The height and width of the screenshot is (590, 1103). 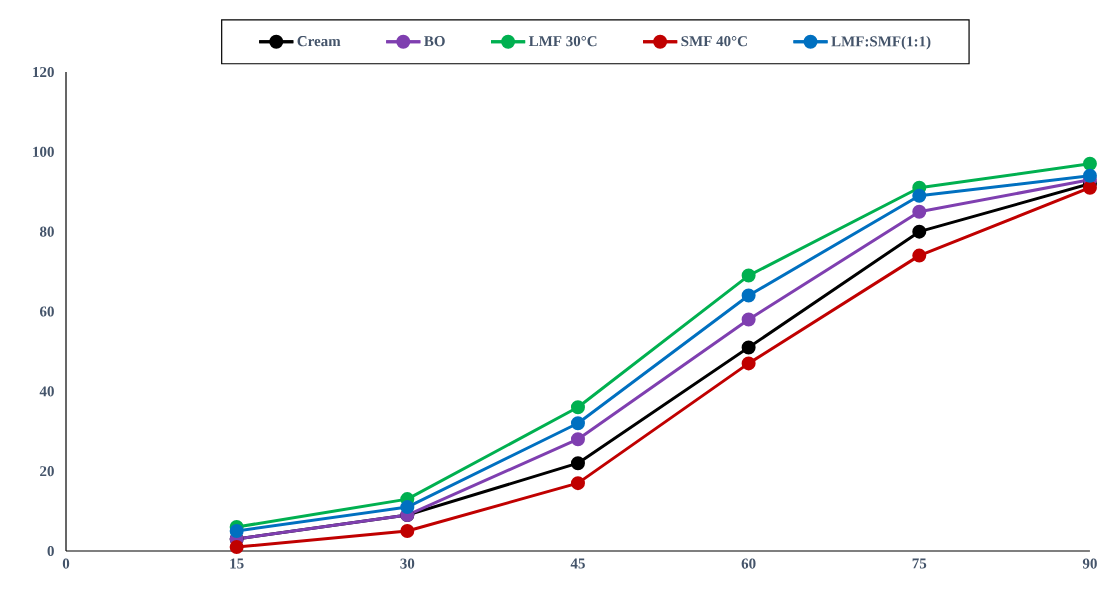 What do you see at coordinates (50, 551) in the screenshot?
I see `y-tick-label: 0` at bounding box center [50, 551].